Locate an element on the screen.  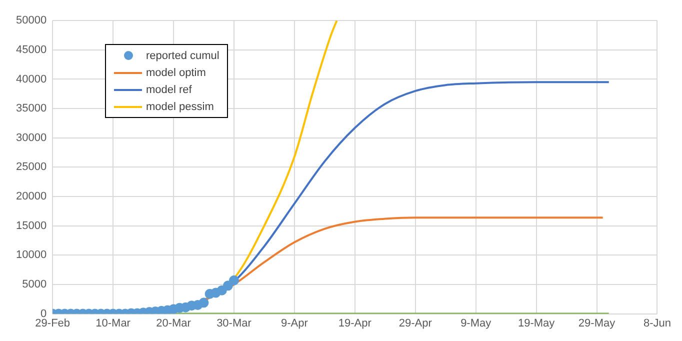
x-tick-label: 9-Apr is located at coordinates (294, 323).